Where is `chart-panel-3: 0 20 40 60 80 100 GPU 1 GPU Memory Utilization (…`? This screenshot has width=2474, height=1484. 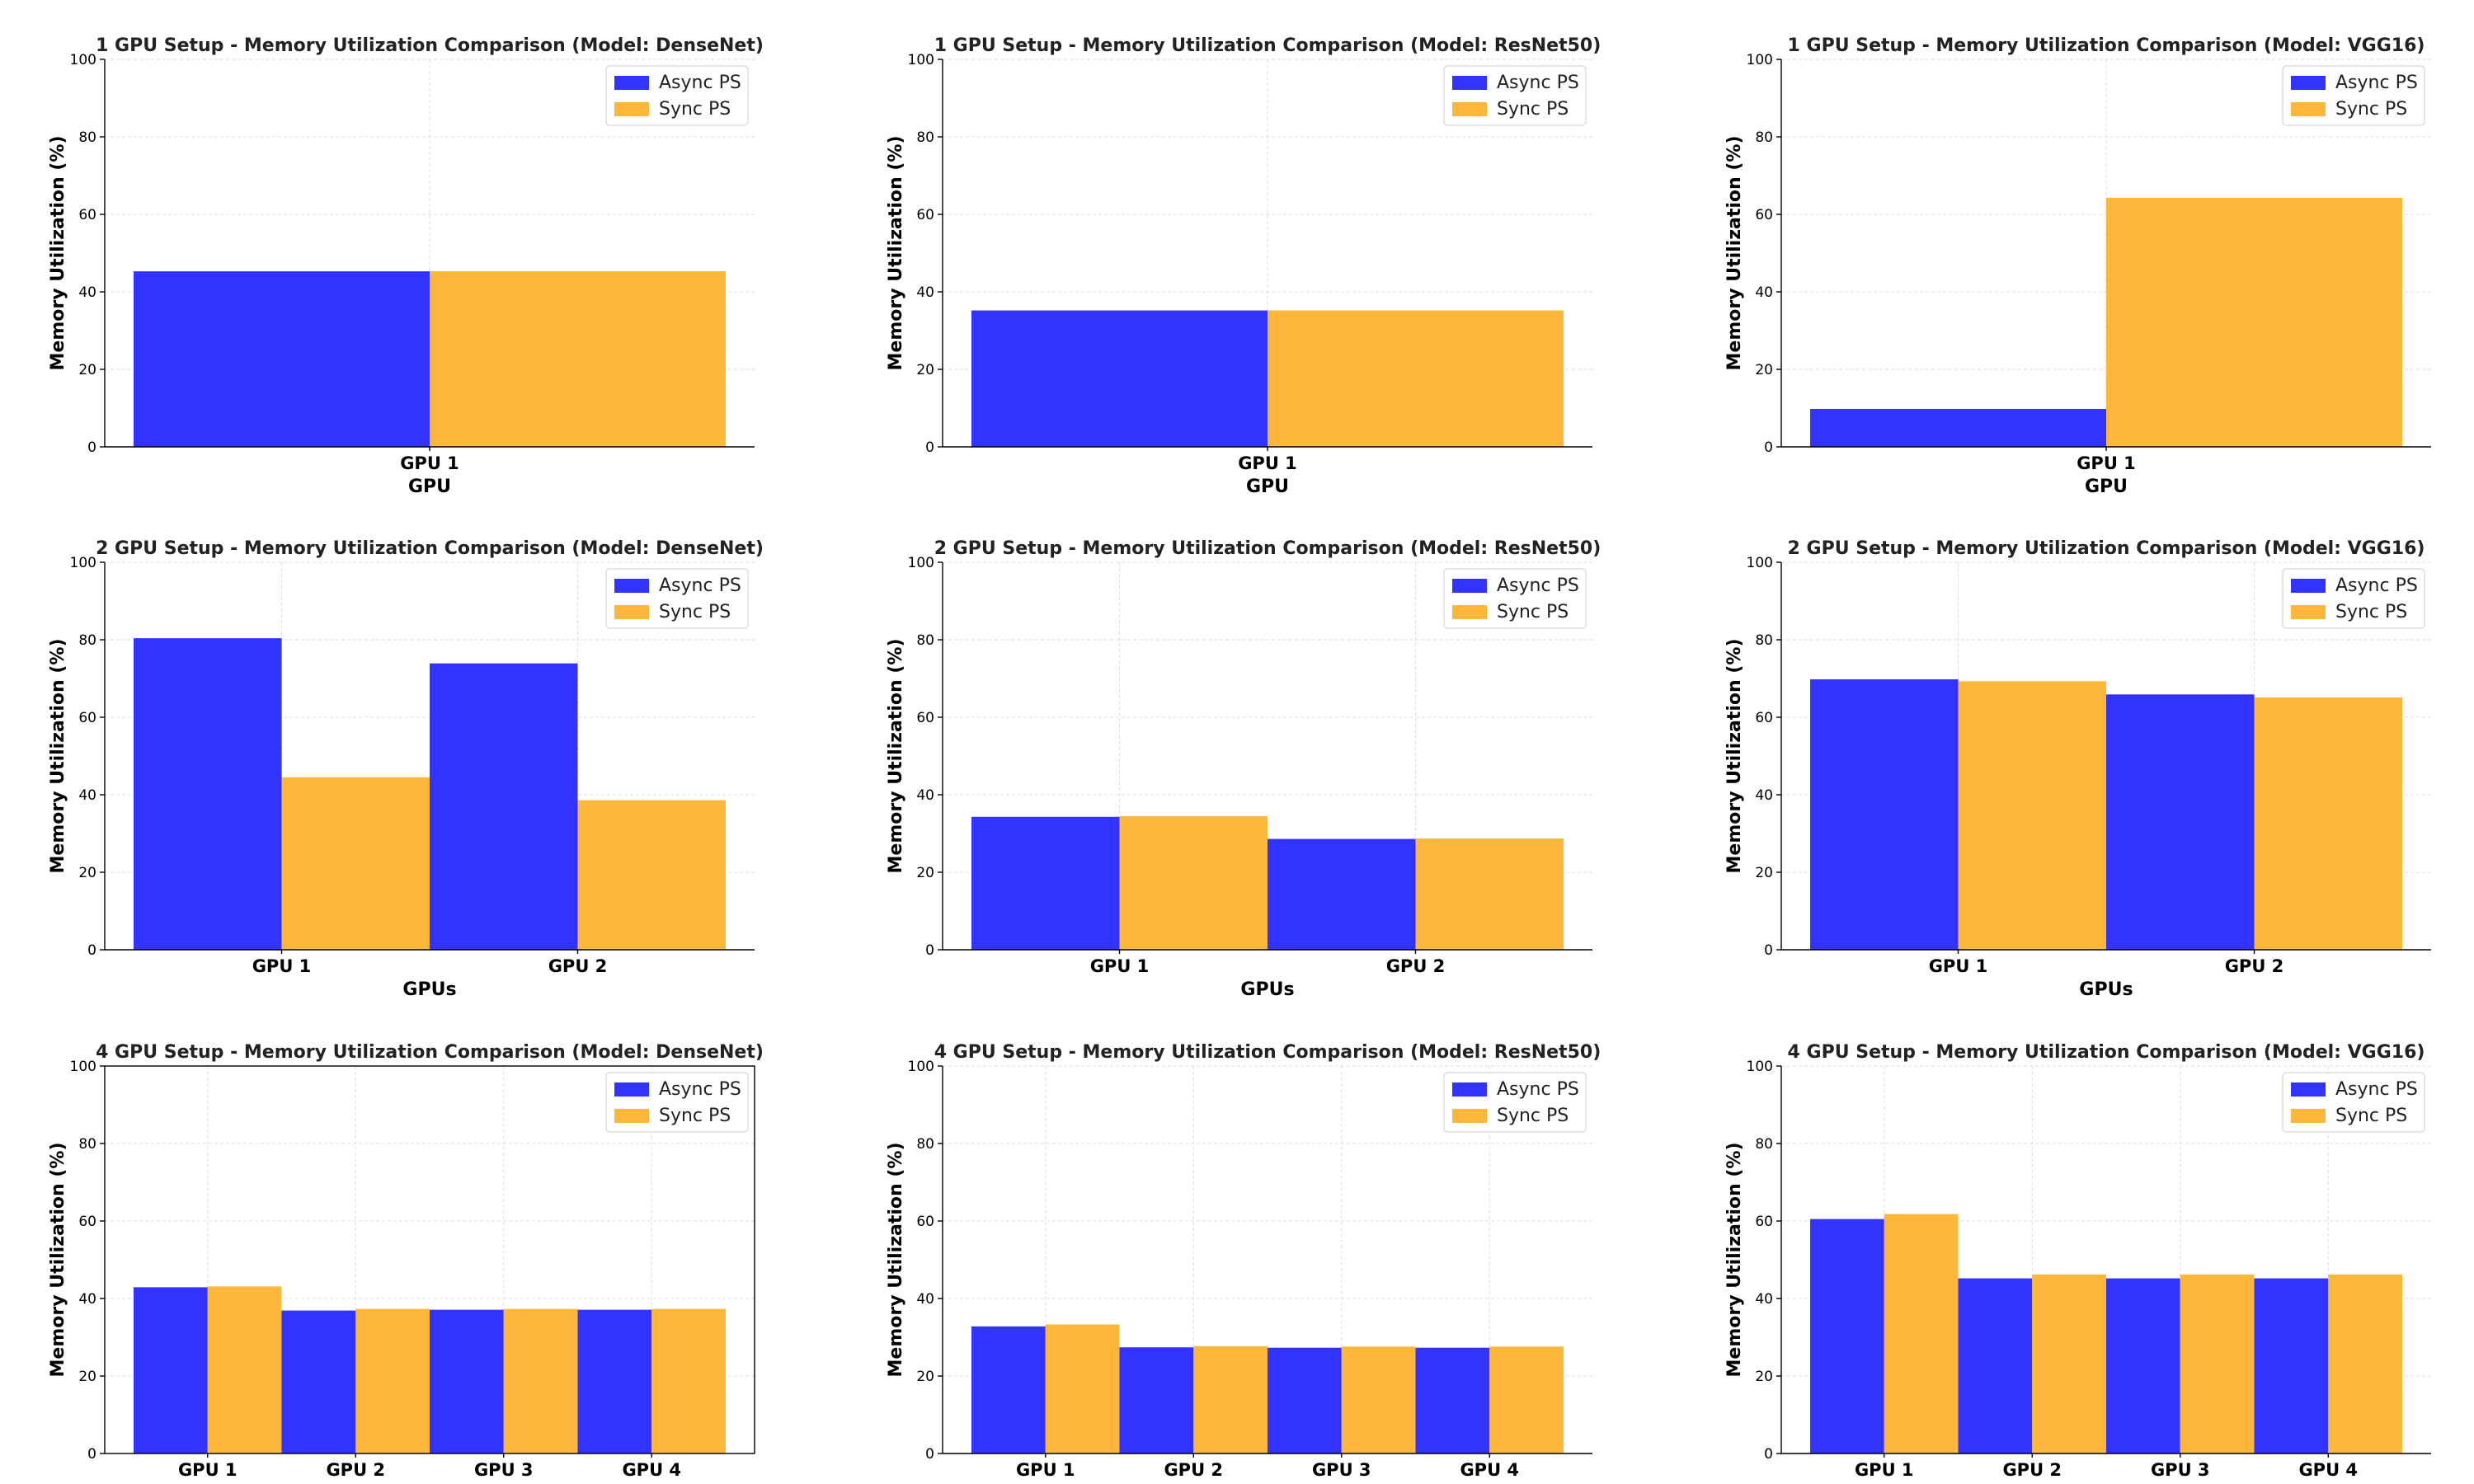 chart-panel-3: 0 20 40 60 80 100 GPU 1 GPU Memory Utilization (… is located at coordinates (2077, 266).